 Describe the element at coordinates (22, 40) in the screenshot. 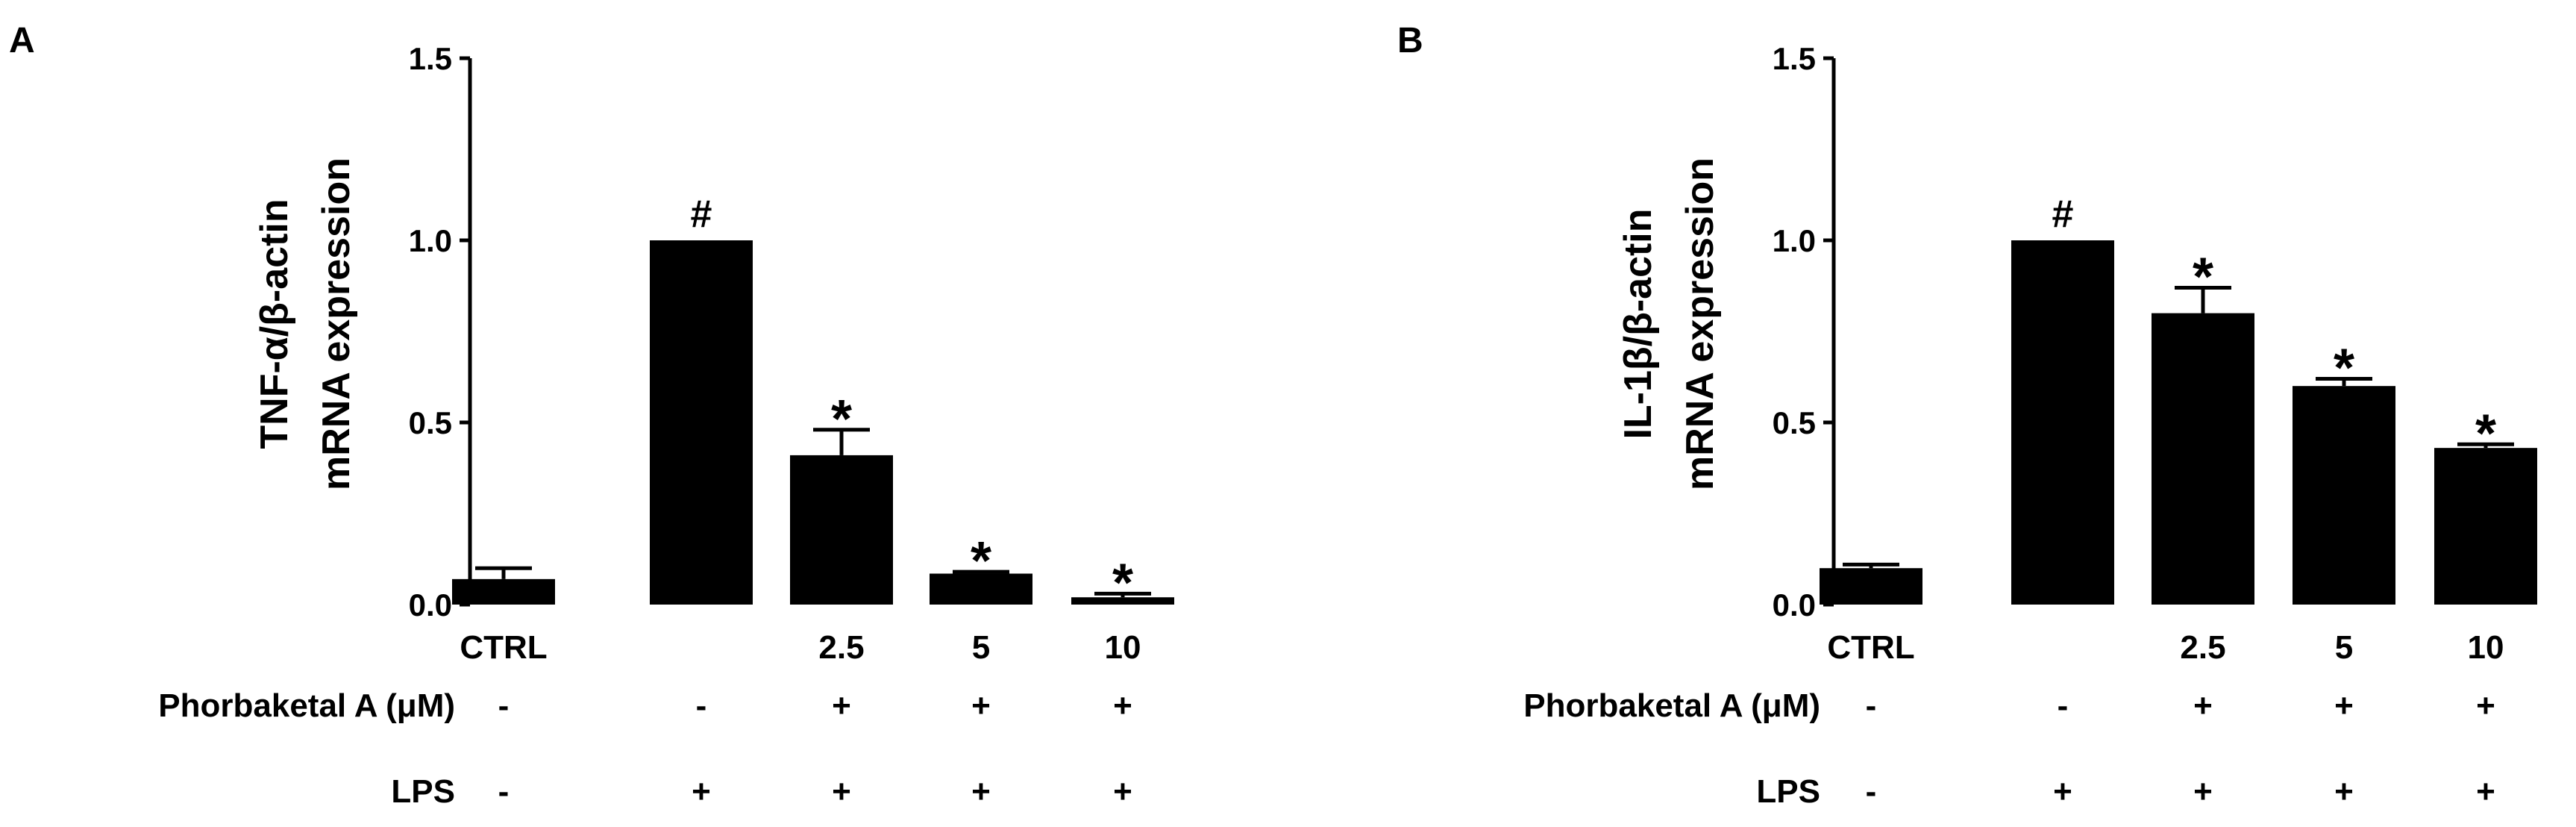

I see `panel-label: A` at that location.